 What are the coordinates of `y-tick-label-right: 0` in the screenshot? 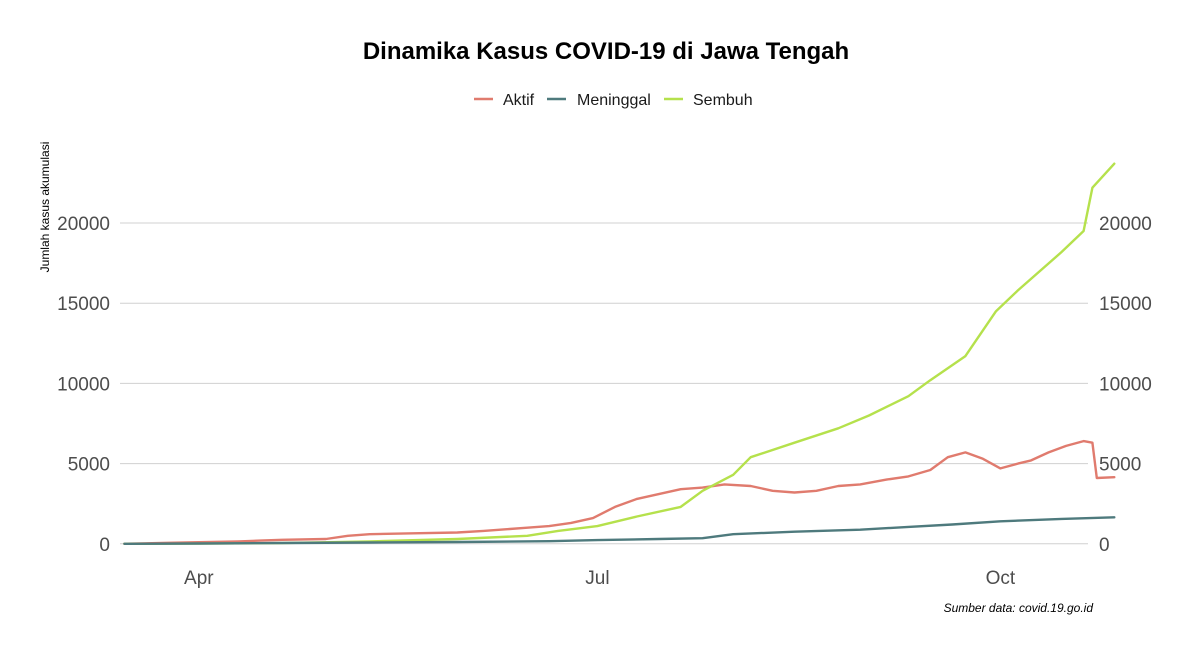 It's located at (1104, 545).